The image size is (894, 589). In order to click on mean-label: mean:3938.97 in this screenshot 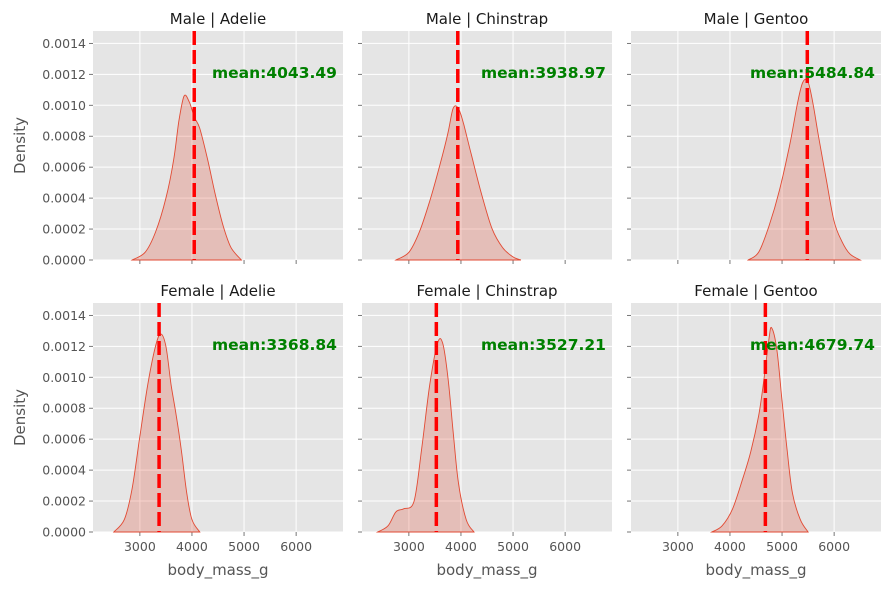, I will do `click(543, 73)`.